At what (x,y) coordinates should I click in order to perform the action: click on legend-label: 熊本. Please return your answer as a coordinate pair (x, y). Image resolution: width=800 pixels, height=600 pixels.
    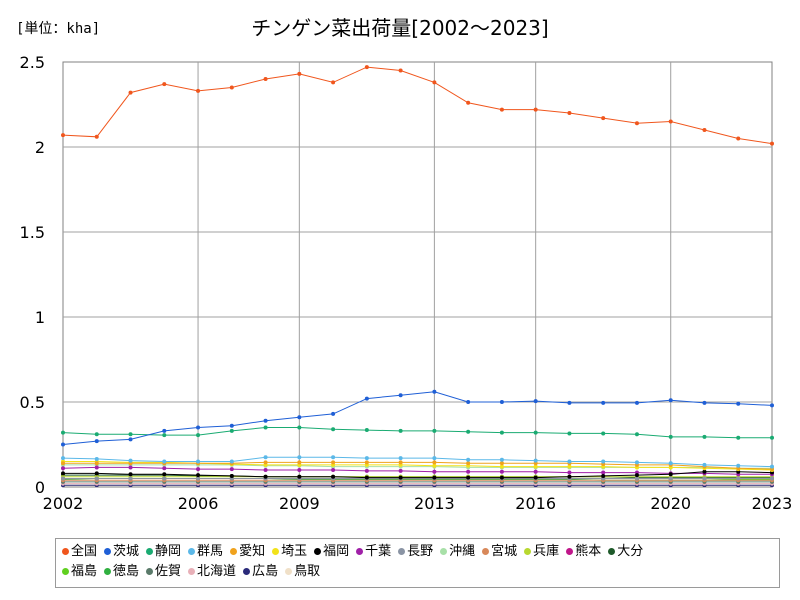
    Looking at the image, I should click on (588, 551).